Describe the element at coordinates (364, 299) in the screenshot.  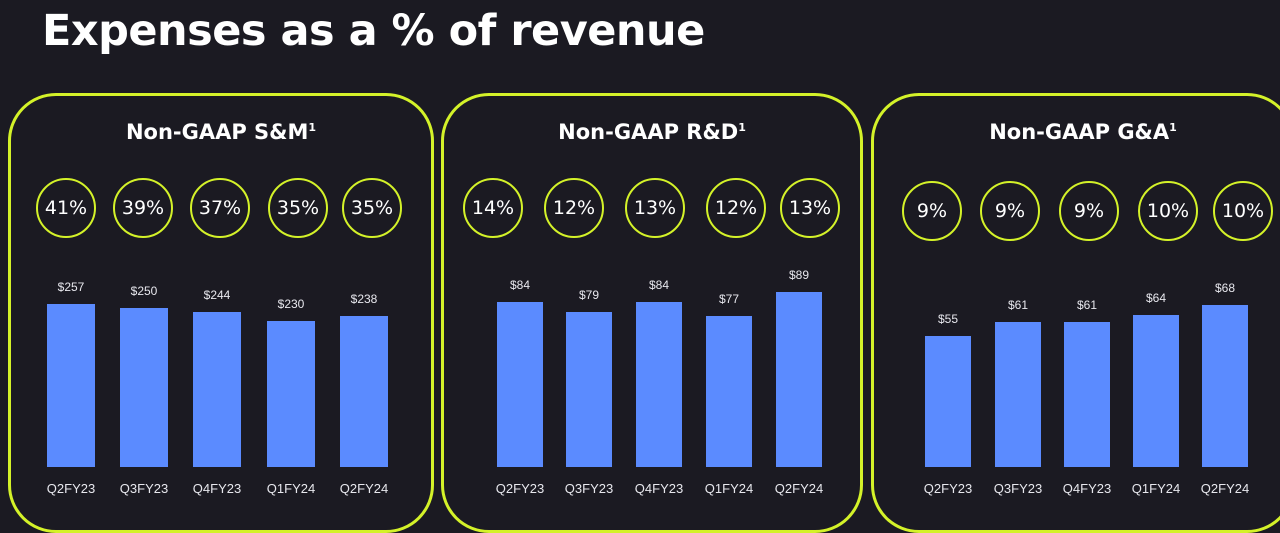
I see `data-label: $238` at that location.